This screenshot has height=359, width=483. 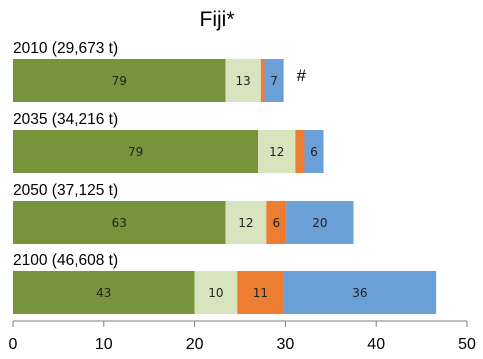 I want to click on row-label: 2100 (46,608 t), so click(x=65, y=260).